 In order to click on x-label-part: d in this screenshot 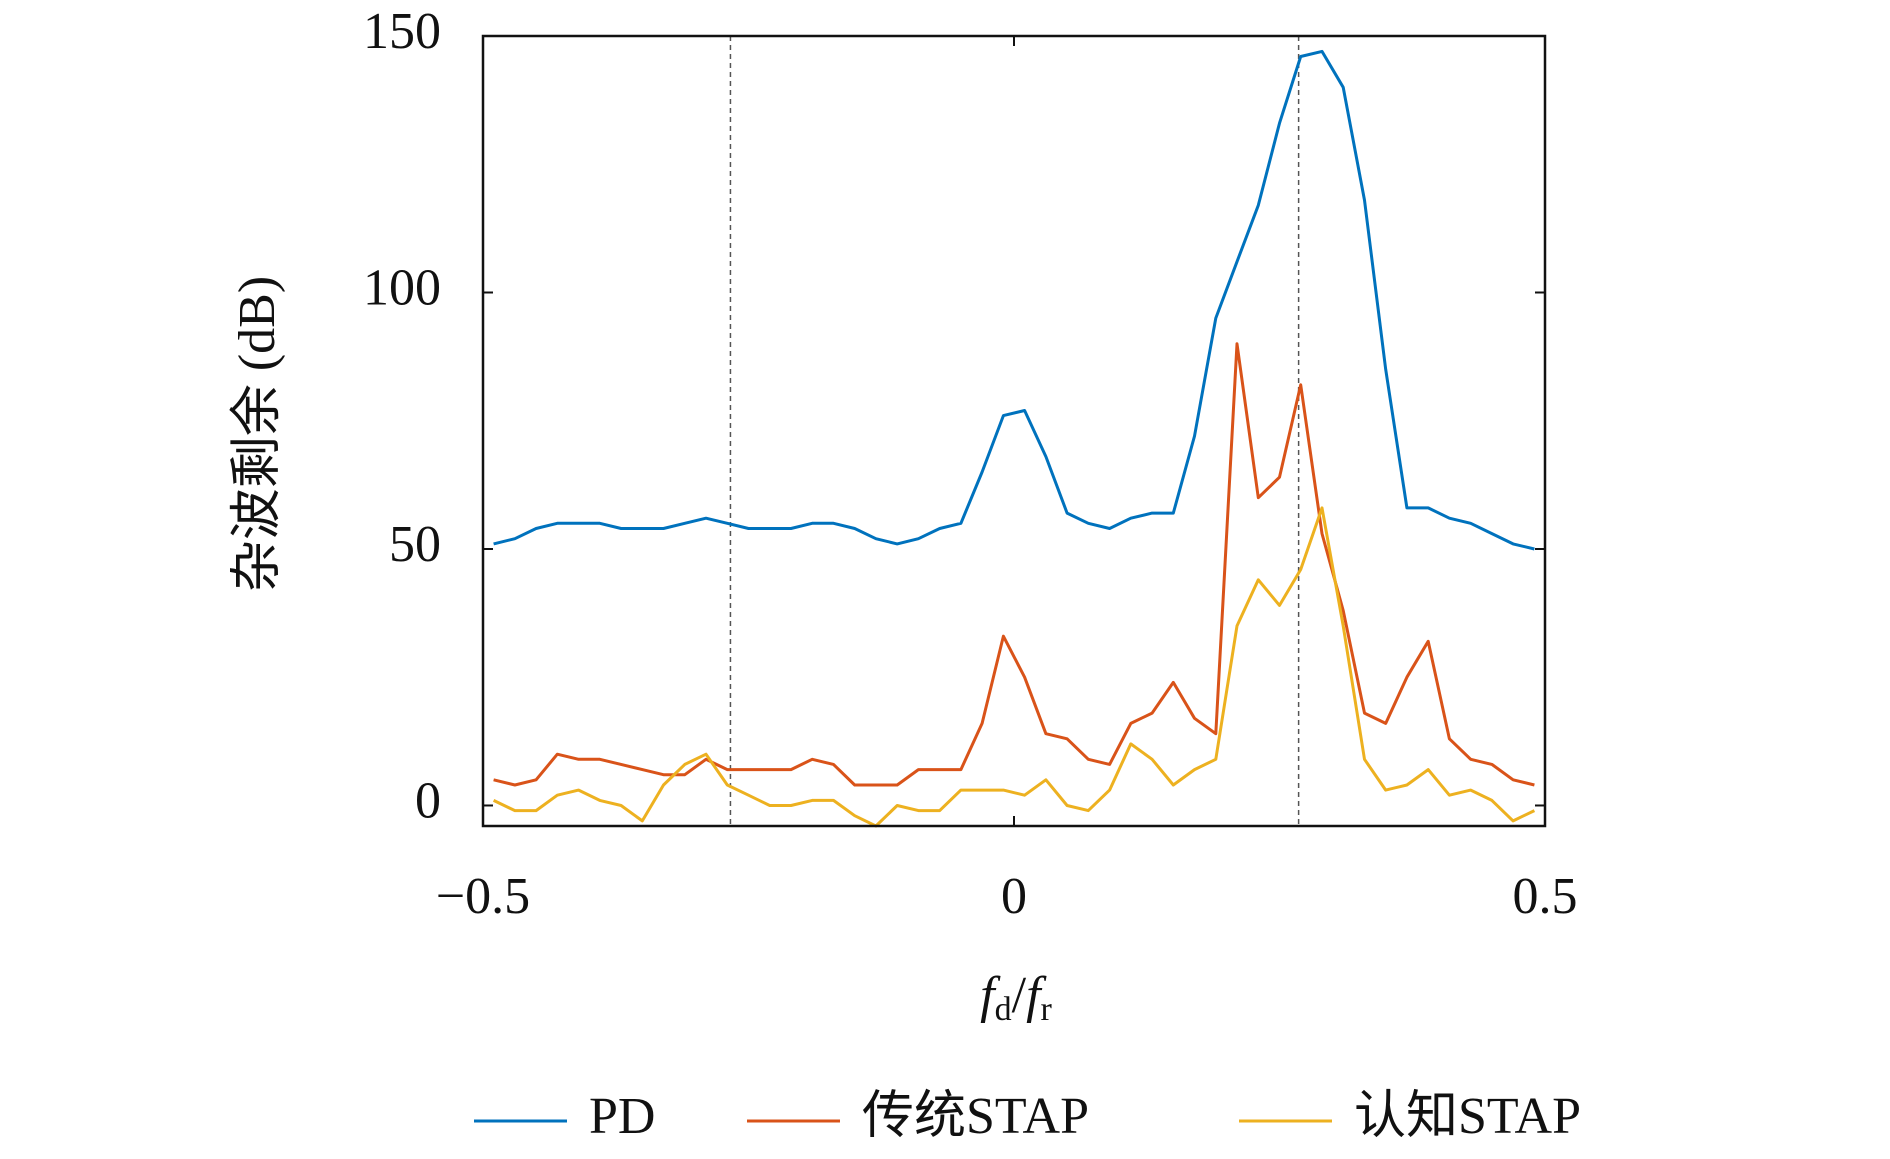, I will do `click(1003, 1009)`.